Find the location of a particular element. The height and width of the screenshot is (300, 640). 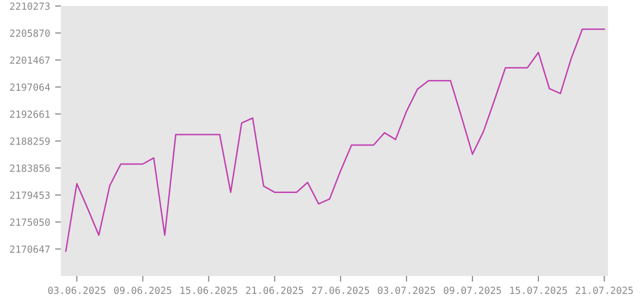

x-tick-label: 15.06.2025 is located at coordinates (209, 290).